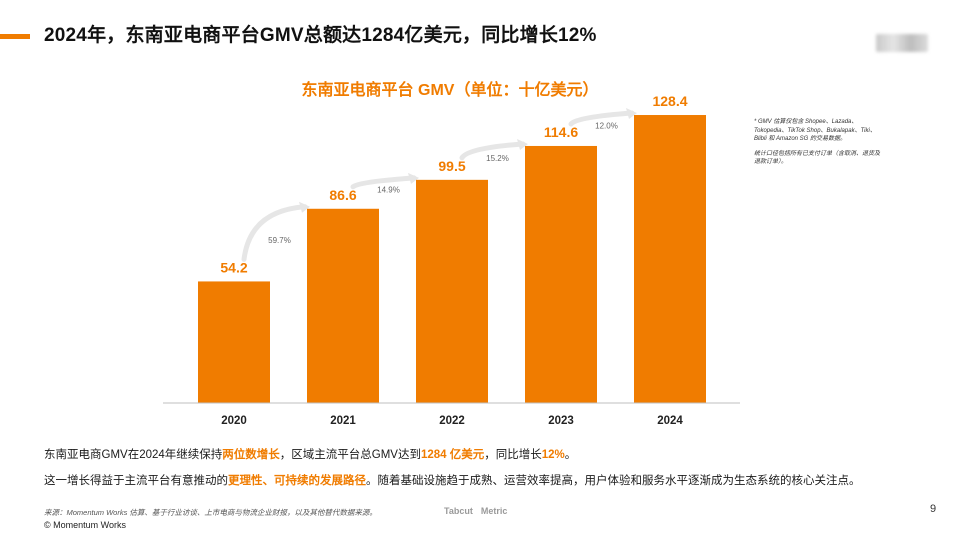 This screenshot has height=540, width=960. What do you see at coordinates (606, 125) in the screenshot?
I see `growth-label: 12.0%` at bounding box center [606, 125].